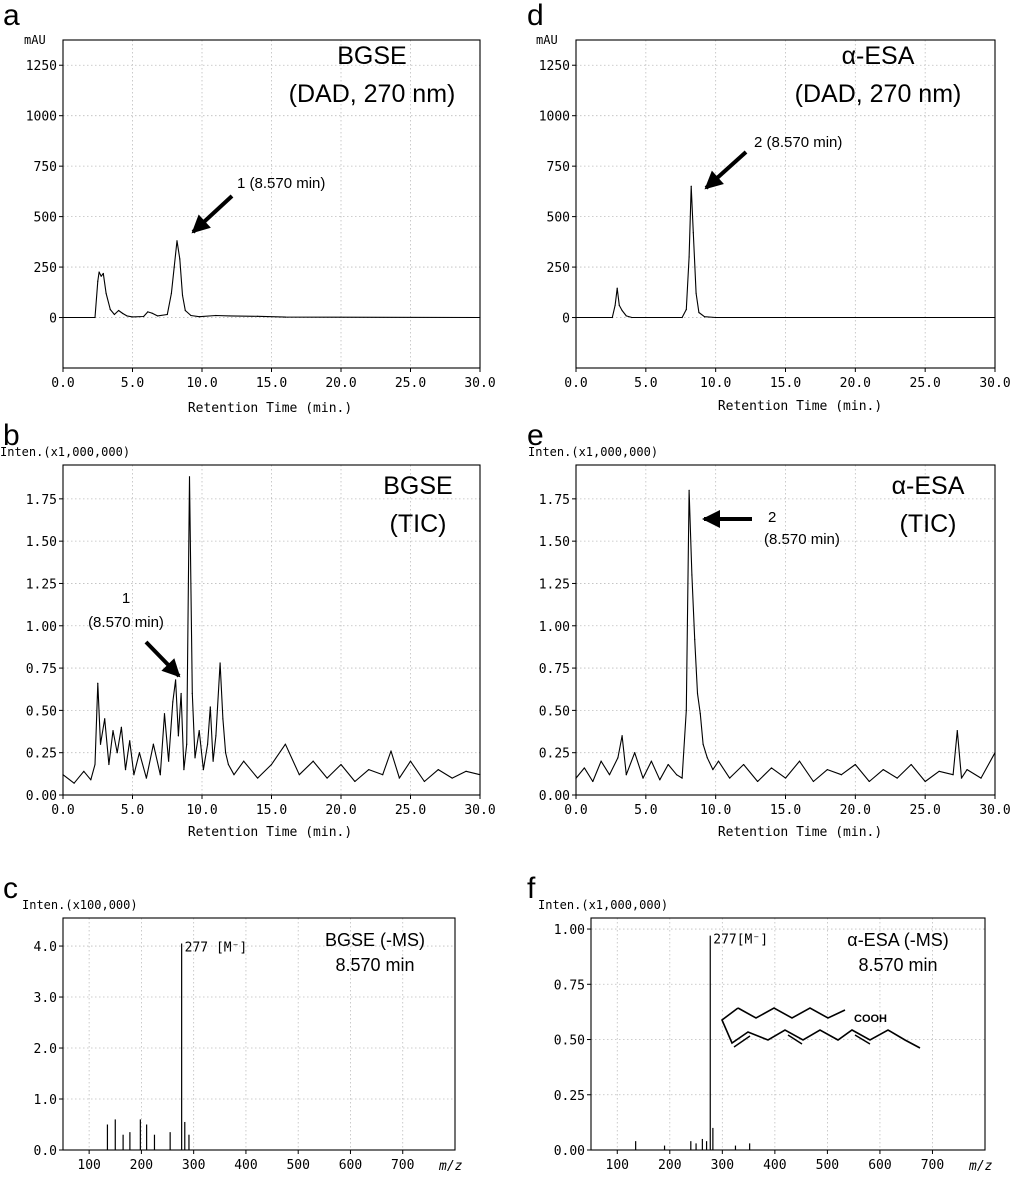 The image size is (1024, 1179). Describe the element at coordinates (375, 940) in the screenshot. I see `chart-title-line: BGSE (-MS)` at that location.